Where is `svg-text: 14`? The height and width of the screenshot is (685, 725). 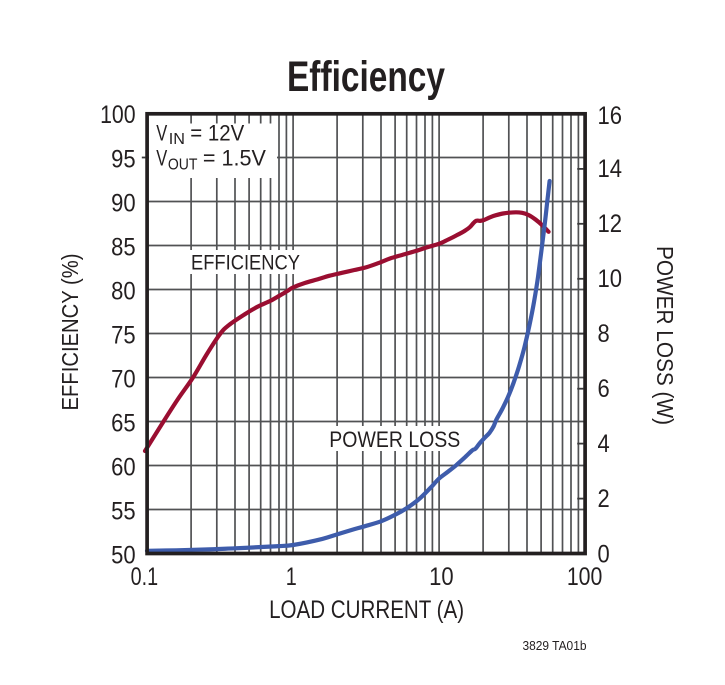
svg-text: 14 is located at coordinates (610, 169).